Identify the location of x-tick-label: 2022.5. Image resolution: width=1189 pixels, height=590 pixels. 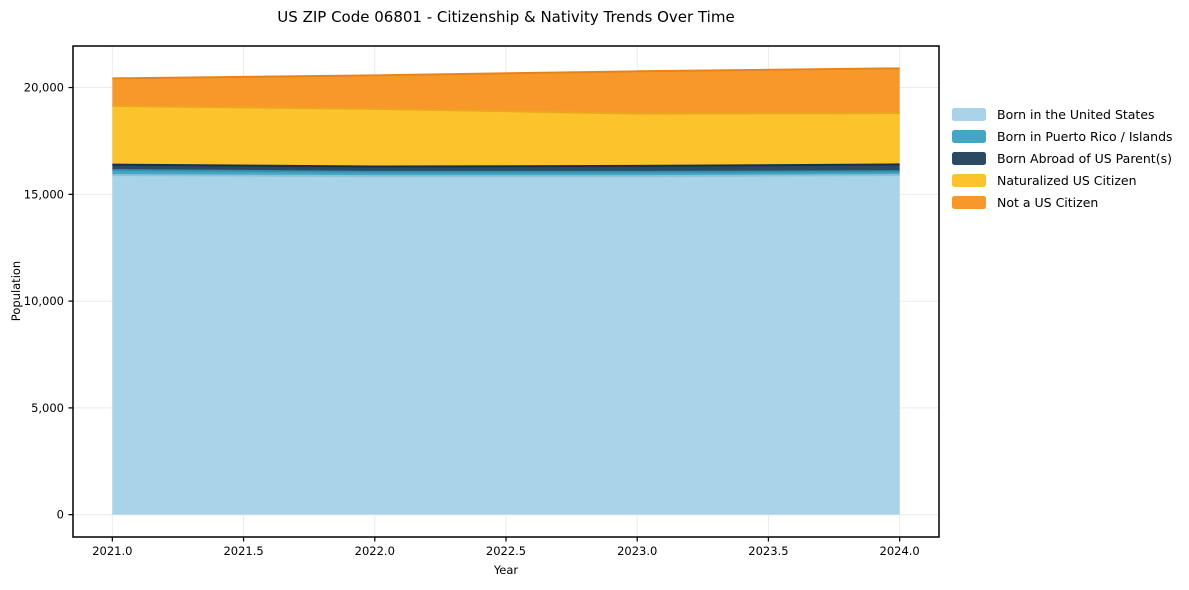
(506, 551).